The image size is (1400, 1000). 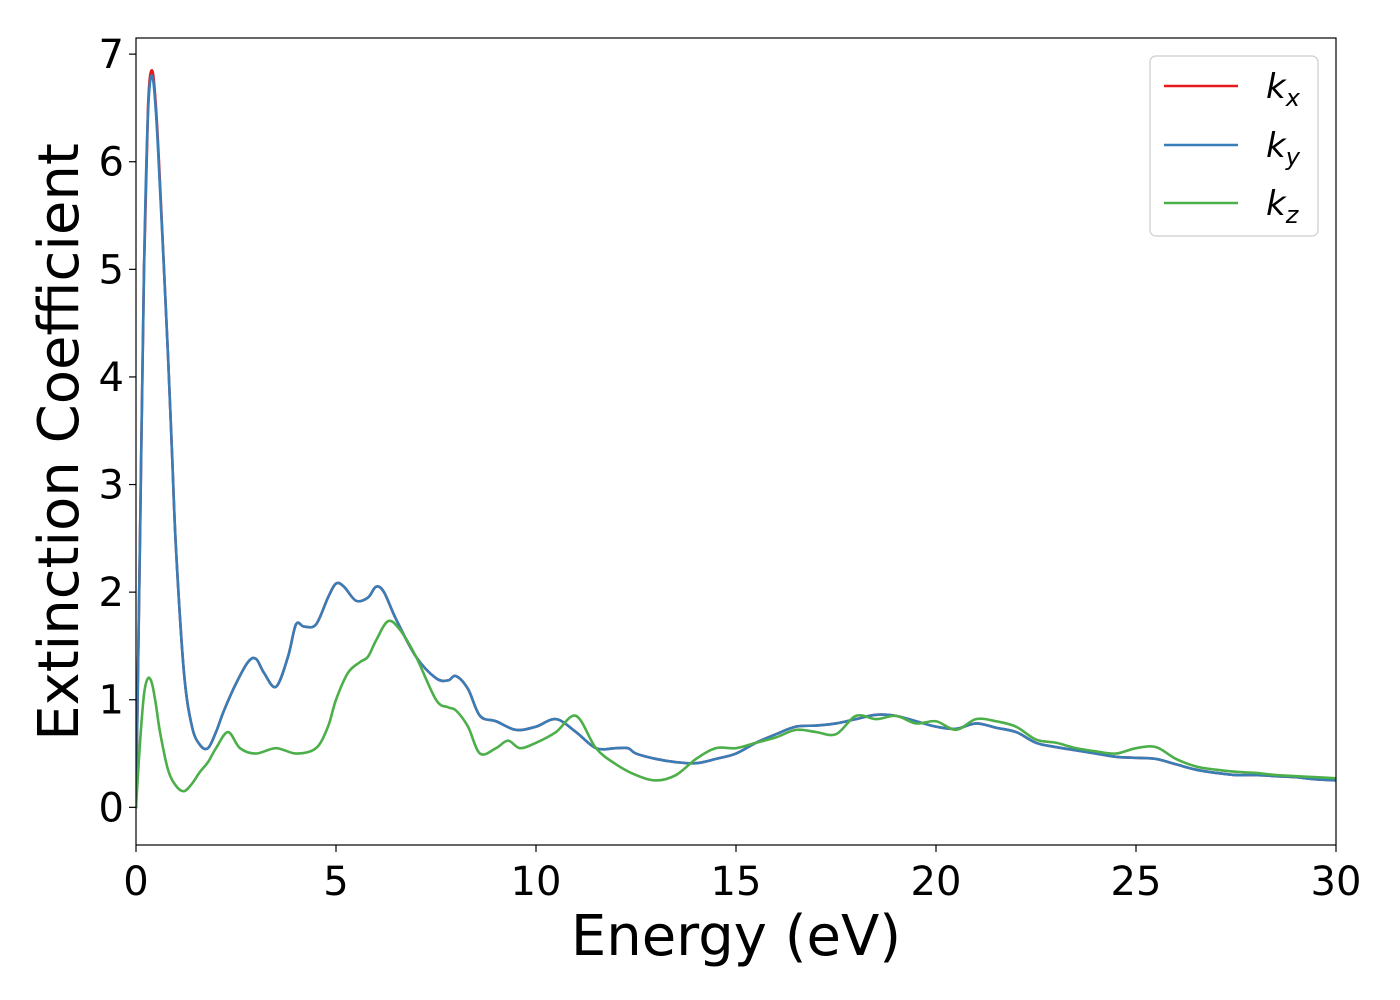 I want to click on legend: kx ky kz, so click(x=1234, y=146).